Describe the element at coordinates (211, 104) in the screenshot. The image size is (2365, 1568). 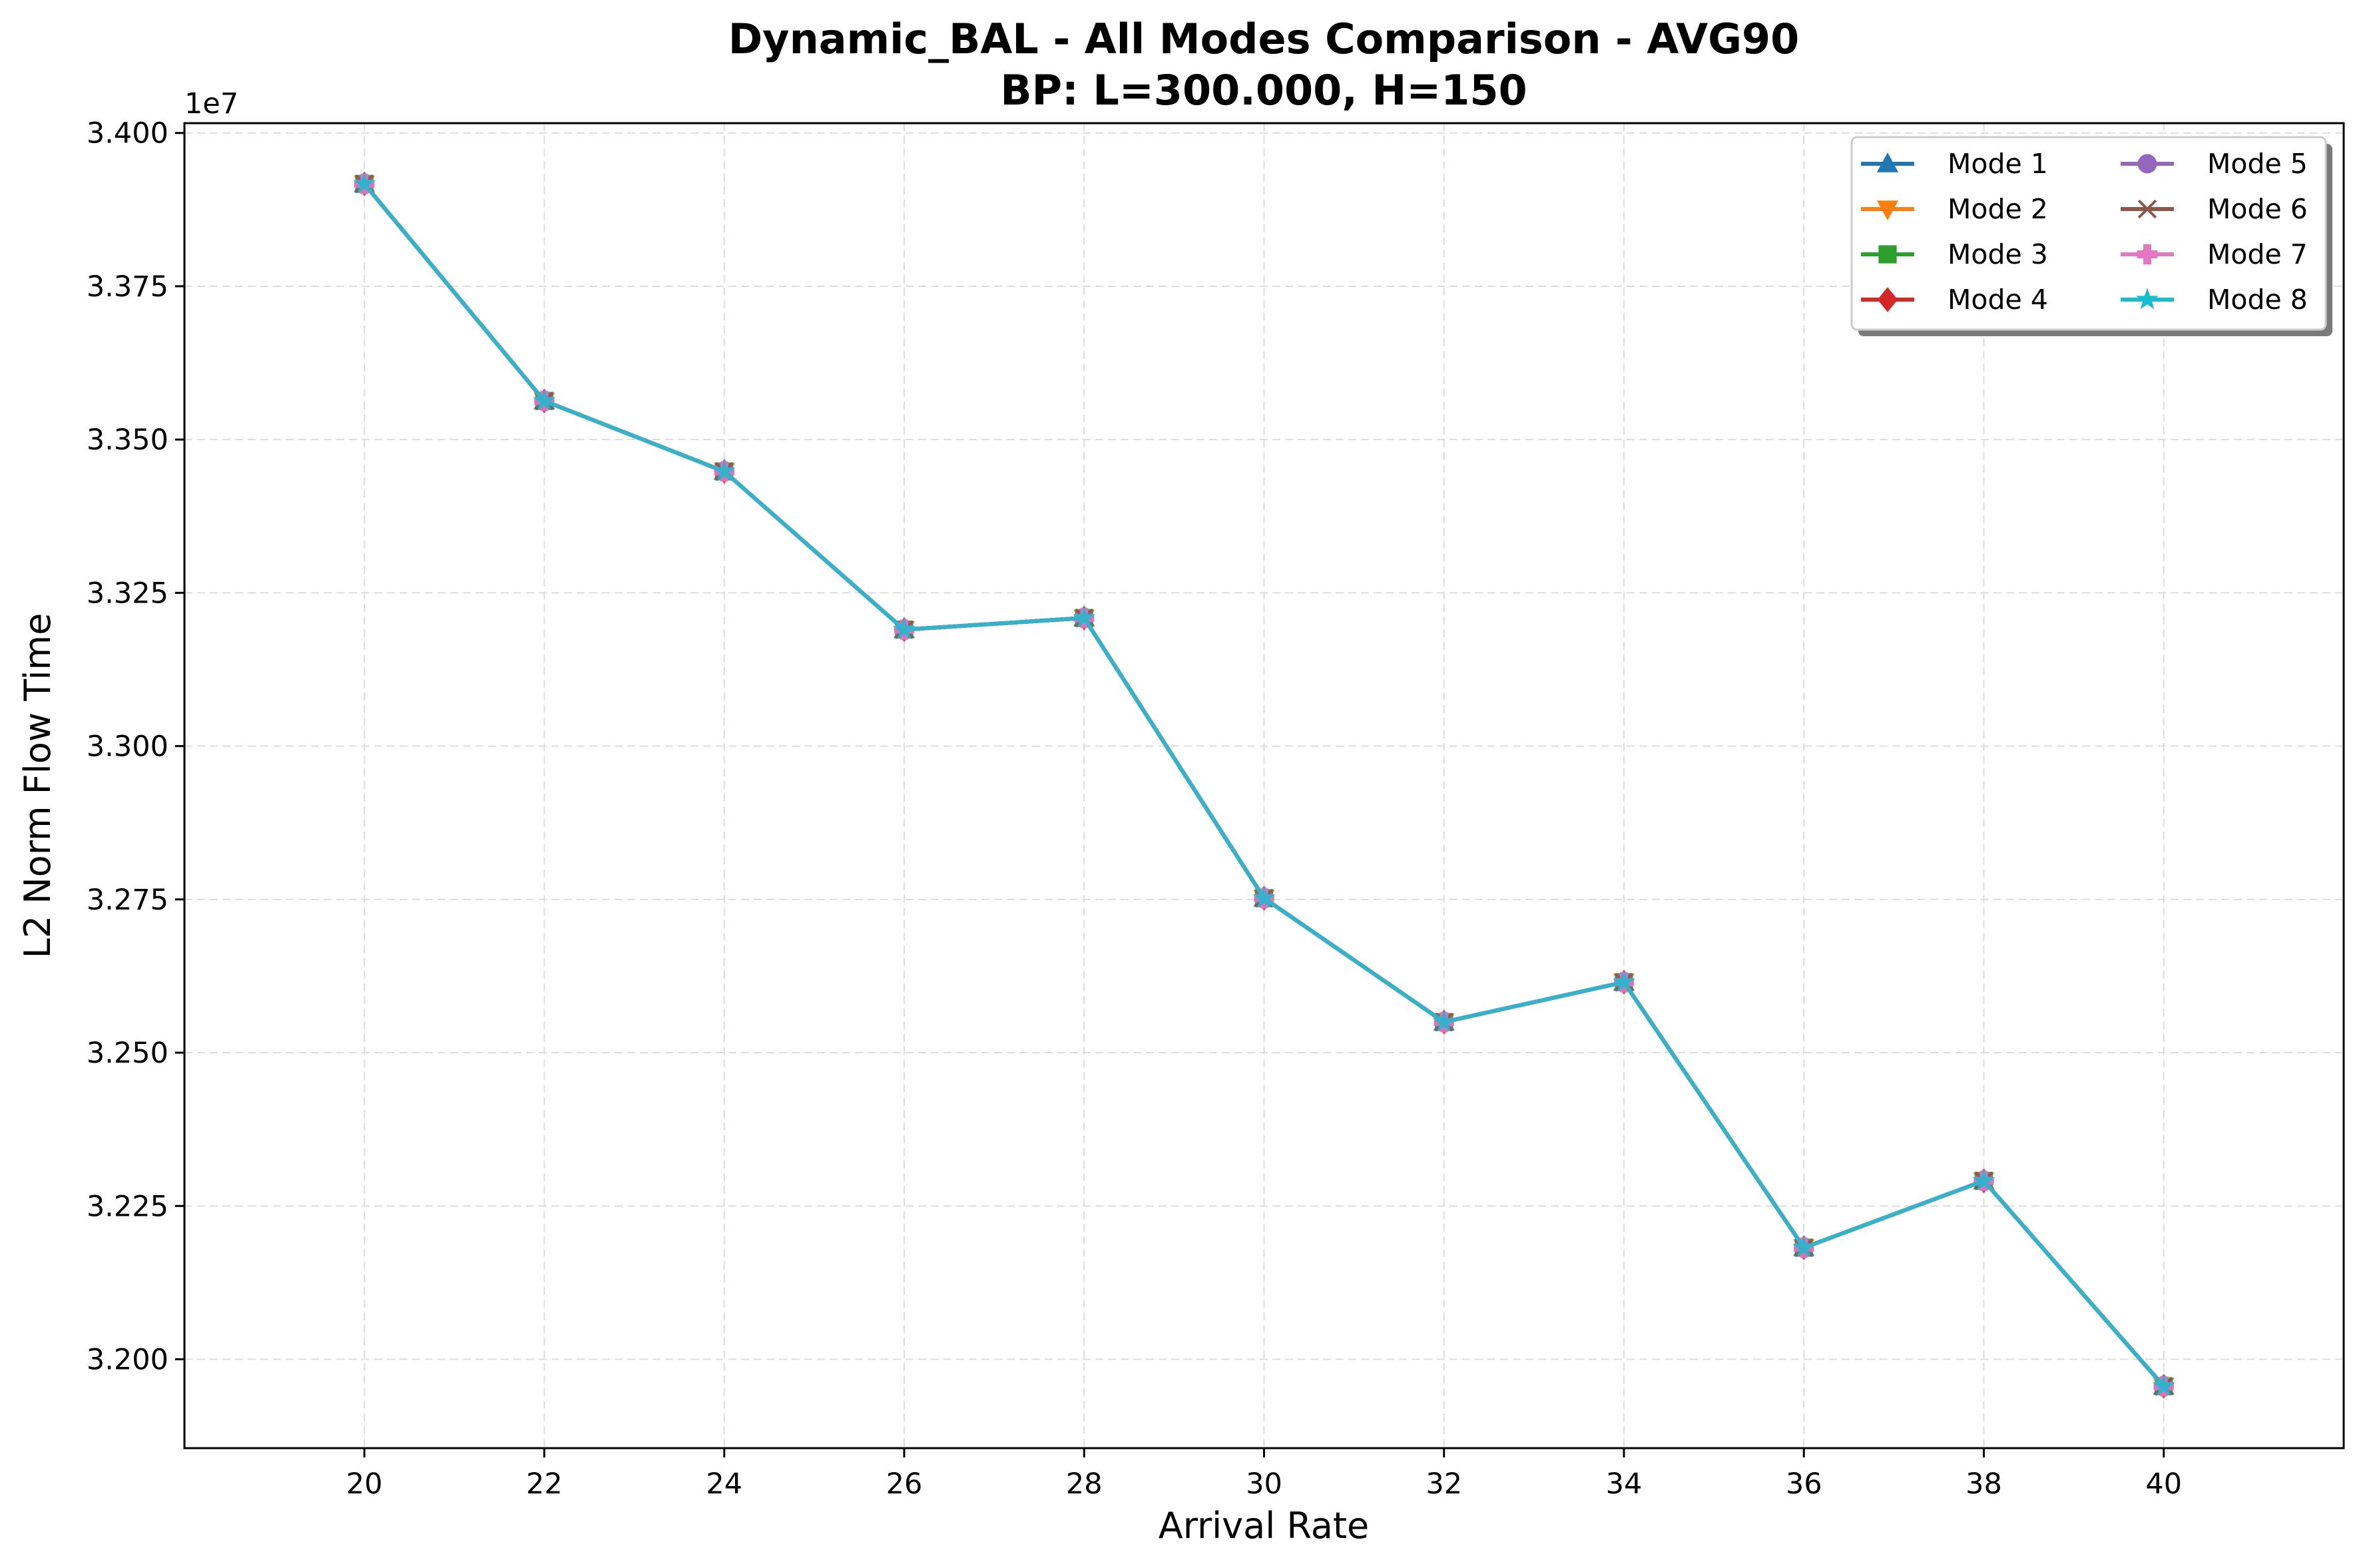
I see `y-offset-label: 1e7` at that location.